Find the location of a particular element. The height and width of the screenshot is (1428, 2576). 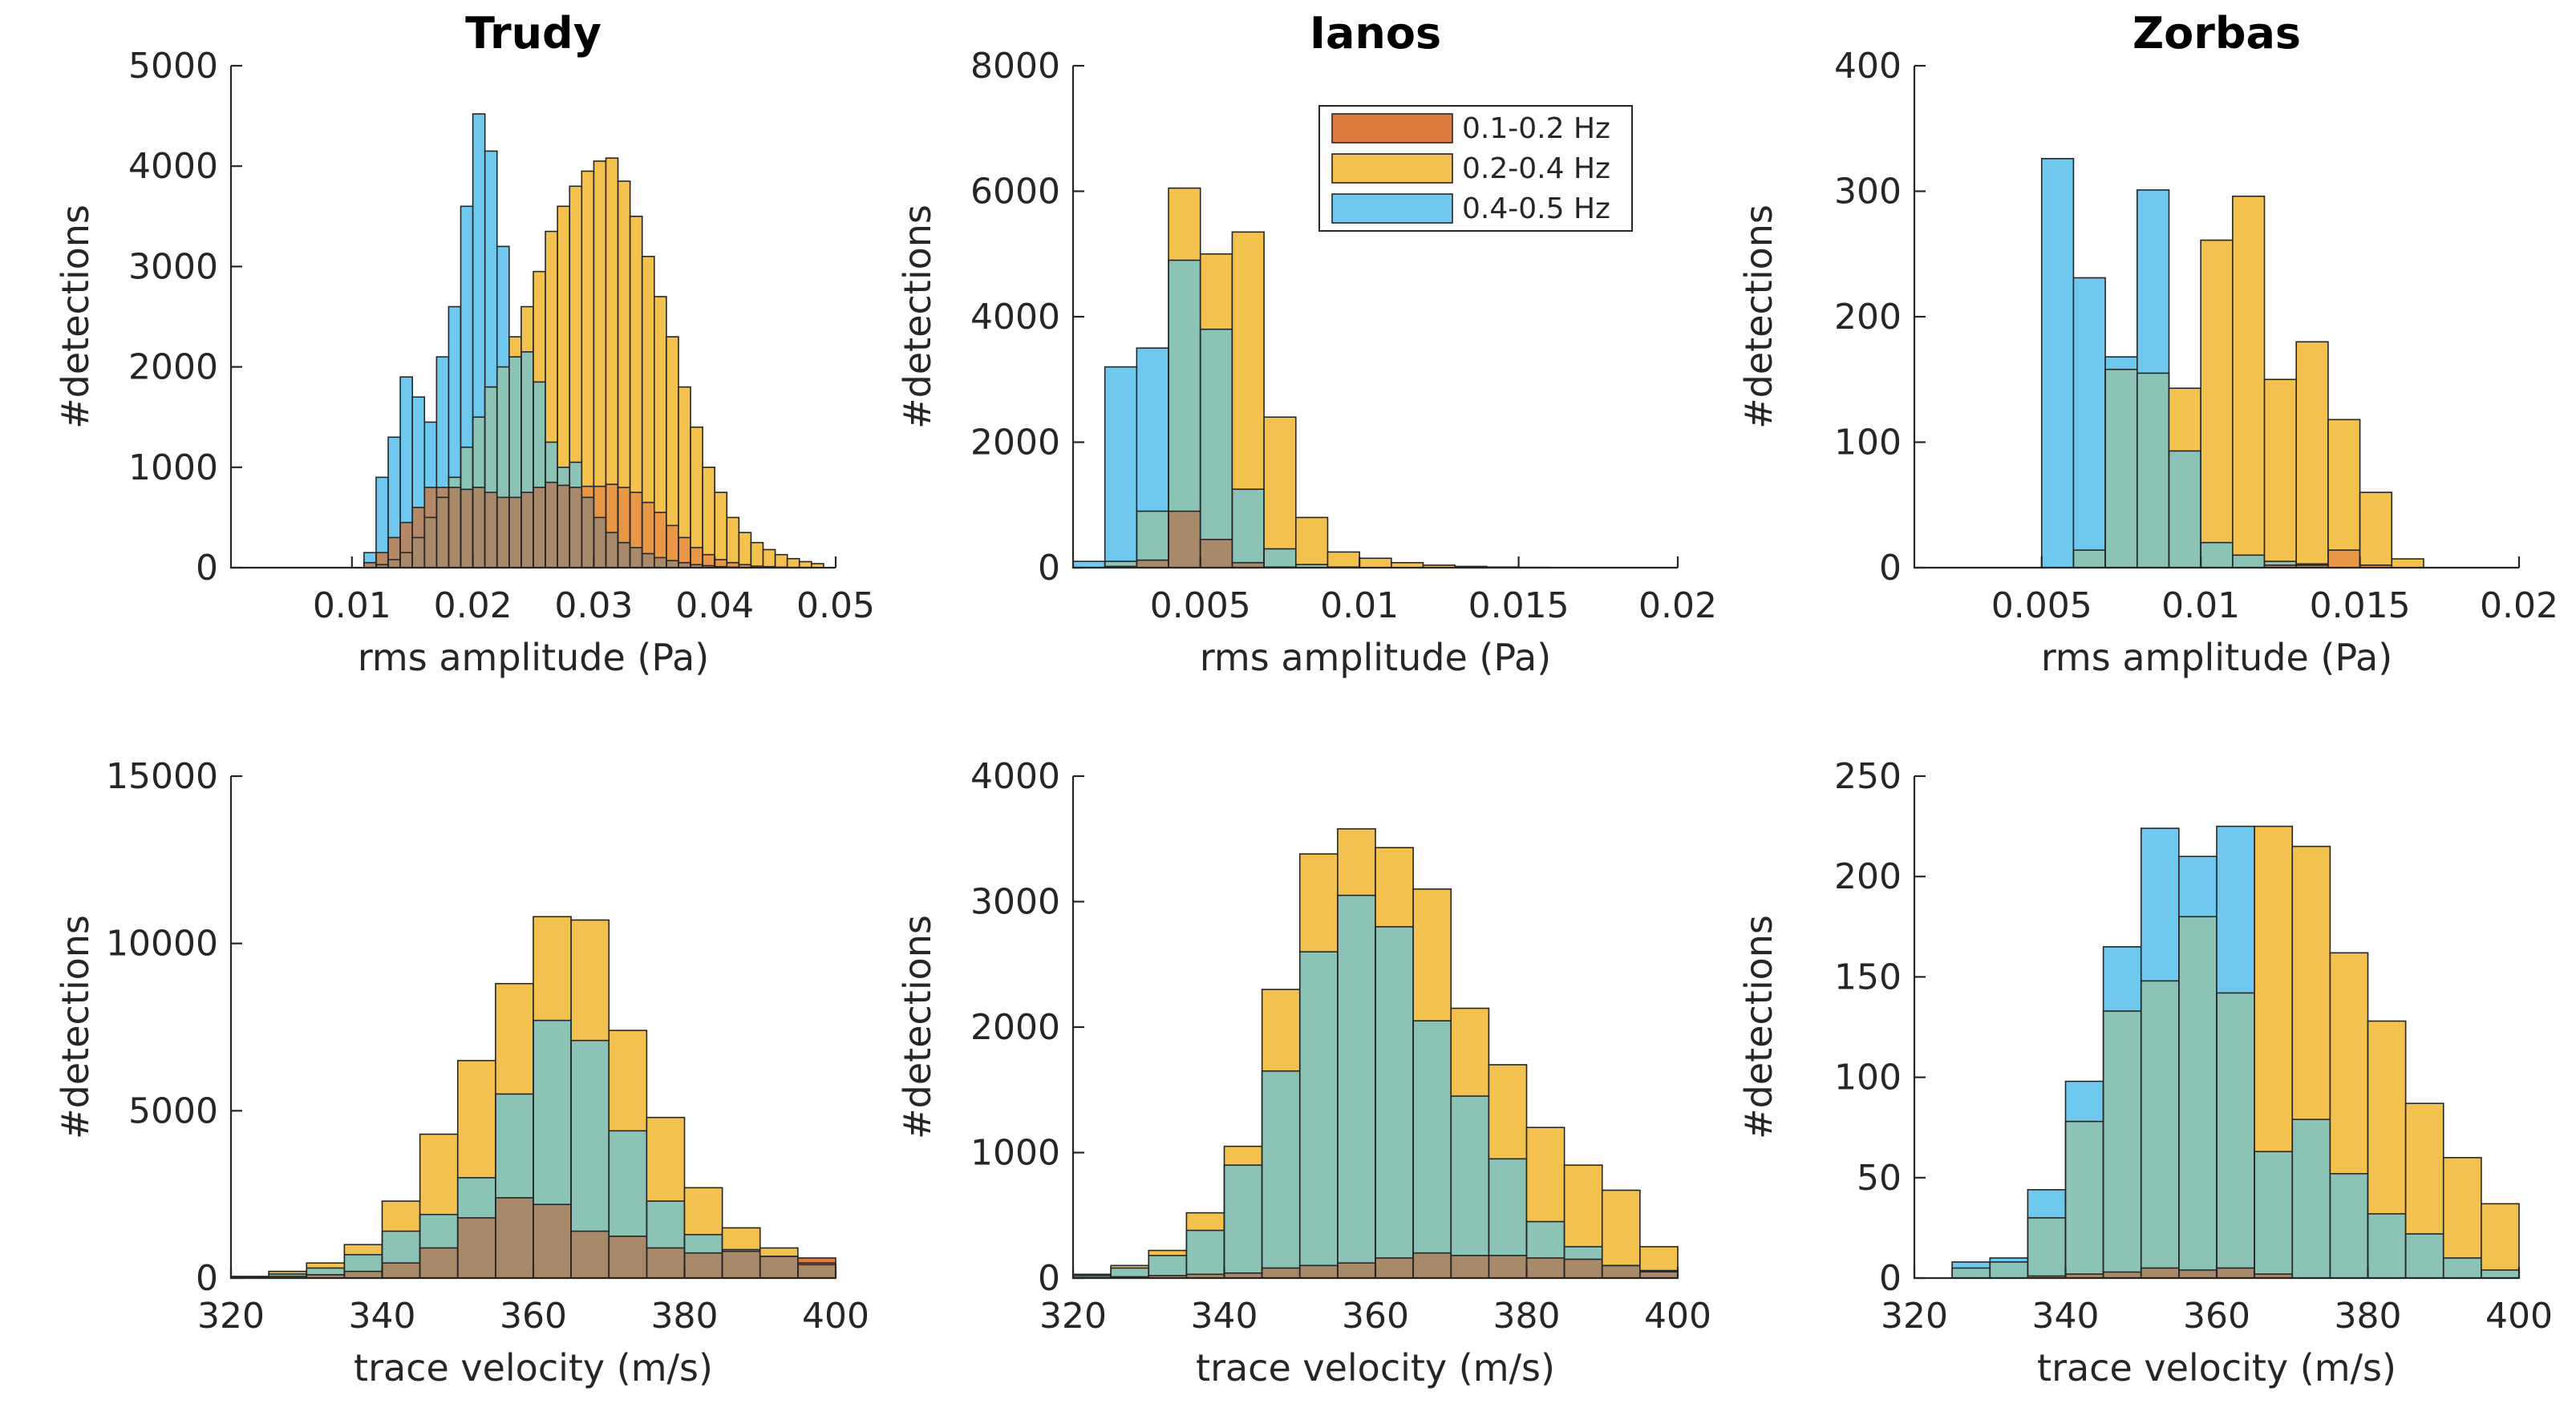

x-tick-label: 0.02 is located at coordinates (1678, 605).